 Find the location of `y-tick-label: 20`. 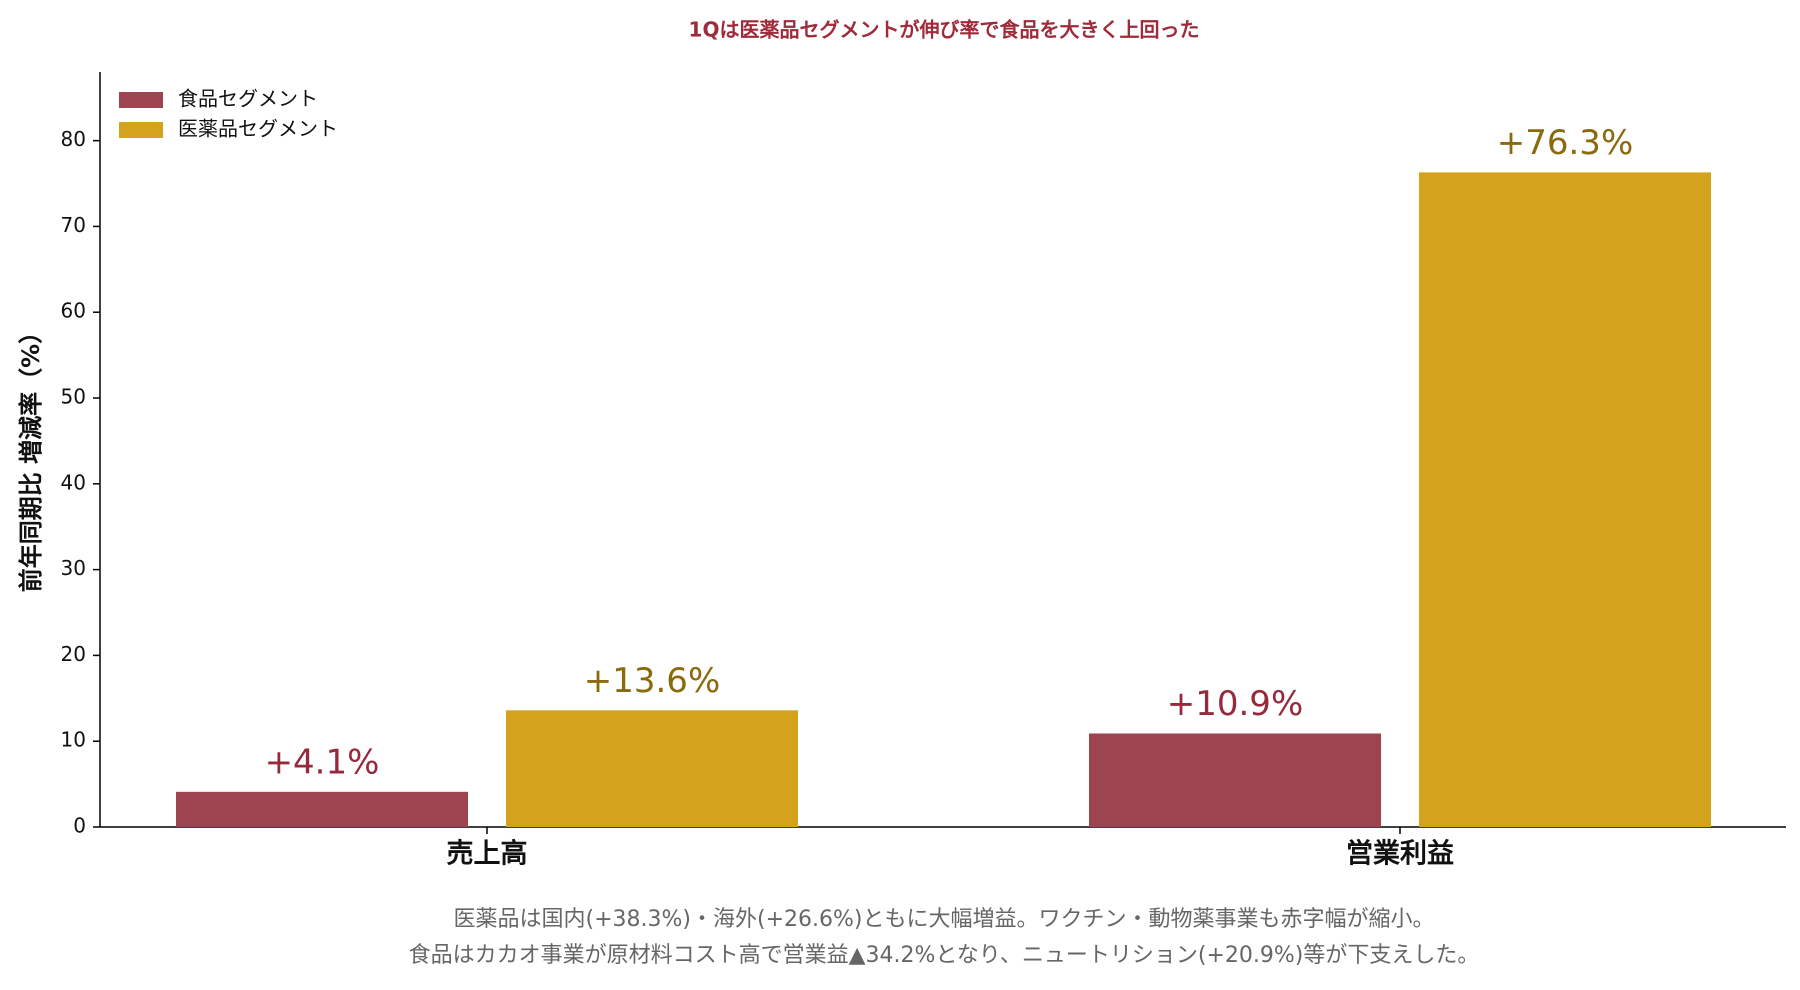

y-tick-label: 20 is located at coordinates (73, 654).